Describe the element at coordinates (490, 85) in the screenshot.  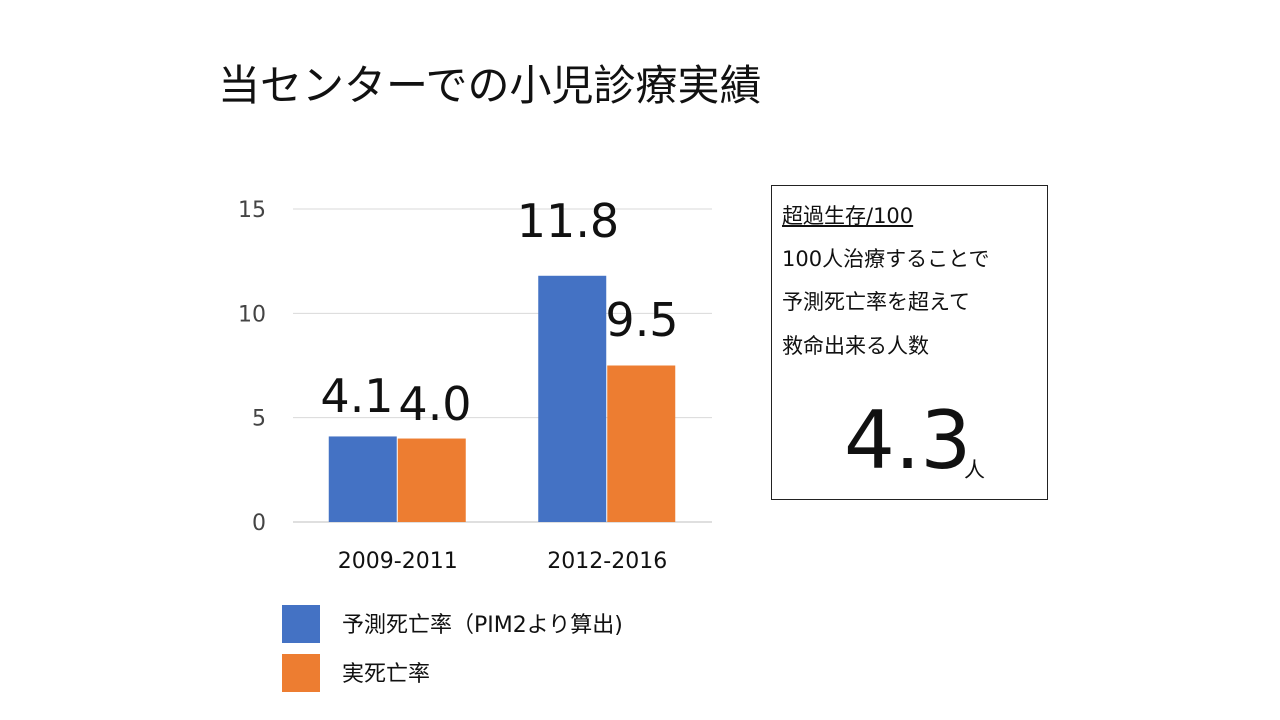
I see `slide-title: 当センターでの小児診療実績` at that location.